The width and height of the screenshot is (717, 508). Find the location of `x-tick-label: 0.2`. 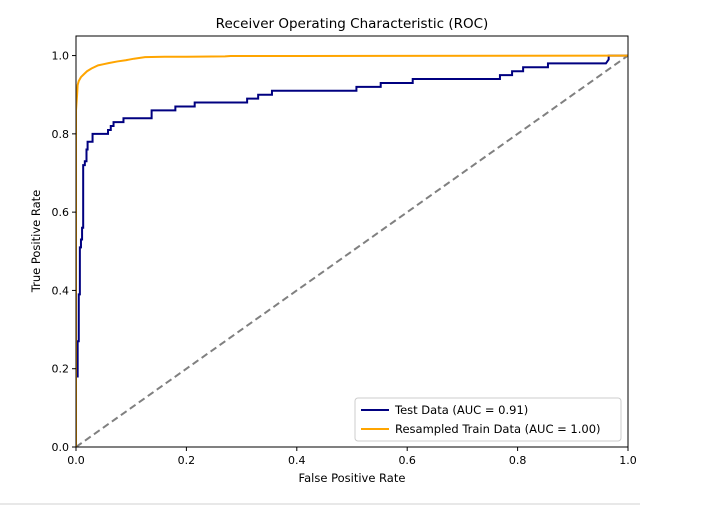

x-tick-label: 0.2 is located at coordinates (187, 460).